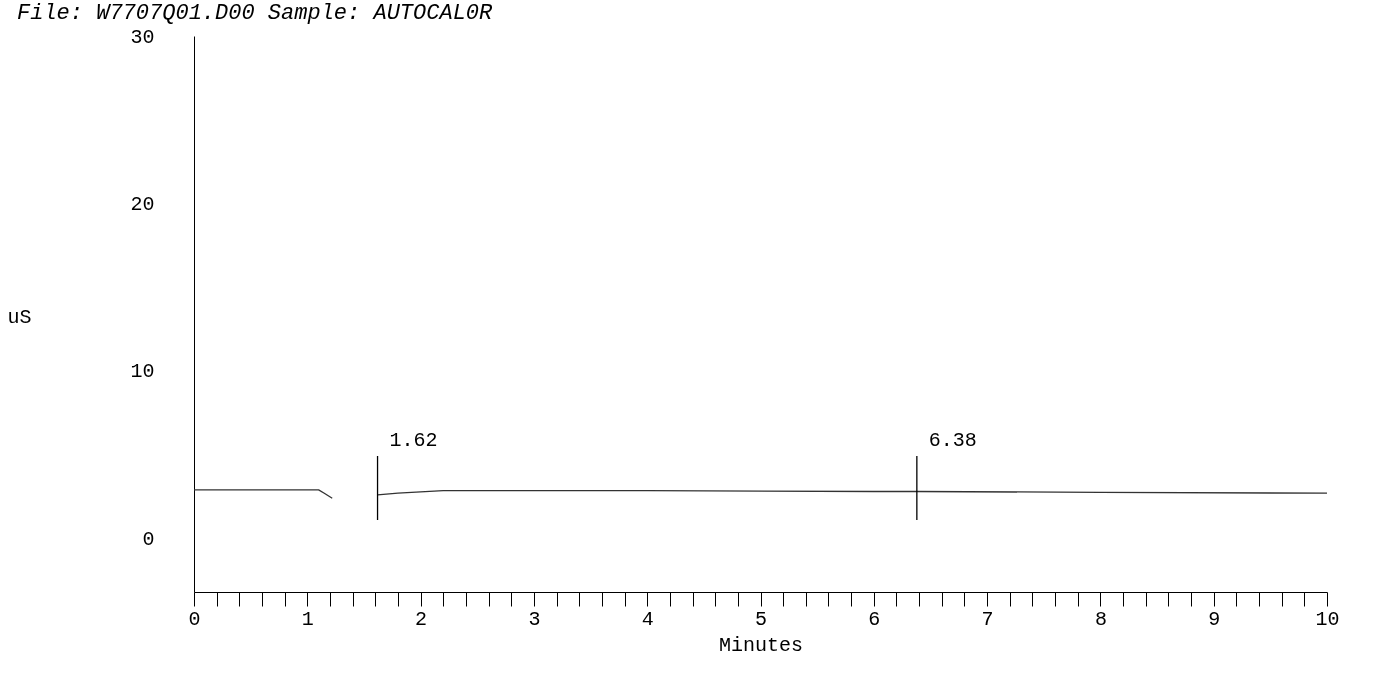  I want to click on x-tick-label: 0, so click(194, 619).